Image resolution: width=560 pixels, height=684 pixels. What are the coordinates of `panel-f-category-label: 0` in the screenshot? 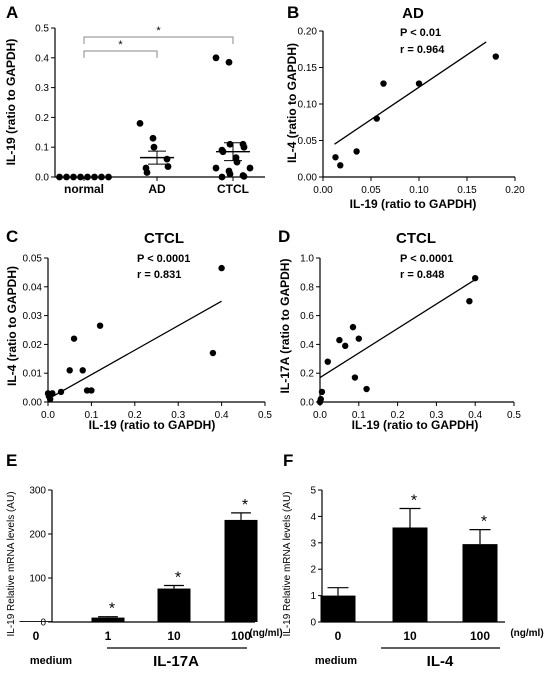 It's located at (338, 636).